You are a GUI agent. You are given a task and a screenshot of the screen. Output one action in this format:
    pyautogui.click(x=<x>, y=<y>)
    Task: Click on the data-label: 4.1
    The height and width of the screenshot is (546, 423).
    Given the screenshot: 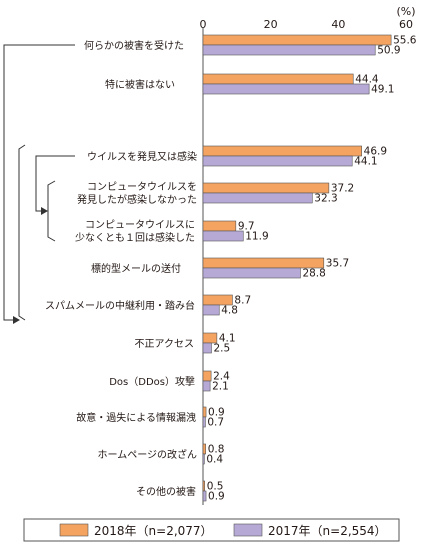 What is the action you would take?
    pyautogui.click(x=227, y=339)
    